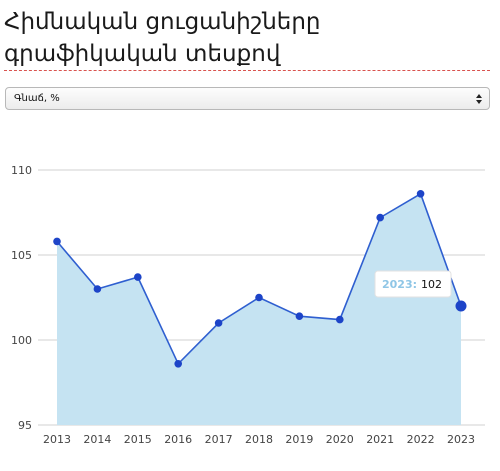 The image size is (500, 471). I want to click on title-divider, so click(247, 70).